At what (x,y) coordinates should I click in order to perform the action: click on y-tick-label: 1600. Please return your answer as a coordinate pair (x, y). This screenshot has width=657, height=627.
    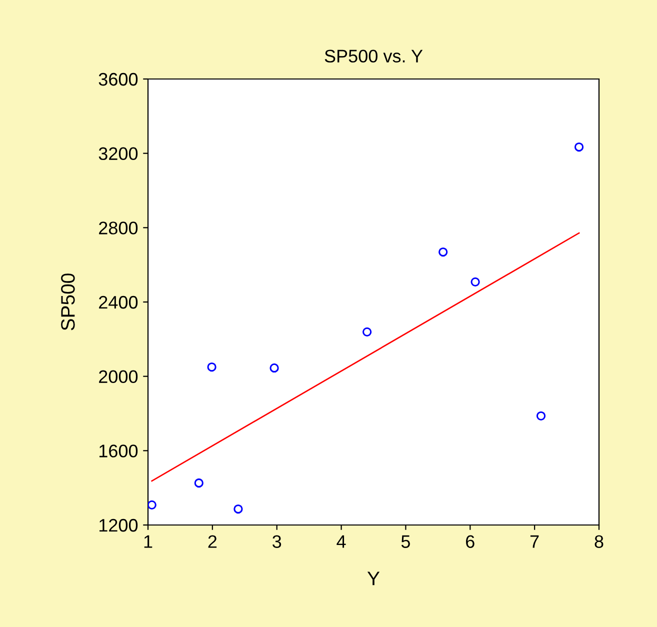
    Looking at the image, I should click on (118, 451).